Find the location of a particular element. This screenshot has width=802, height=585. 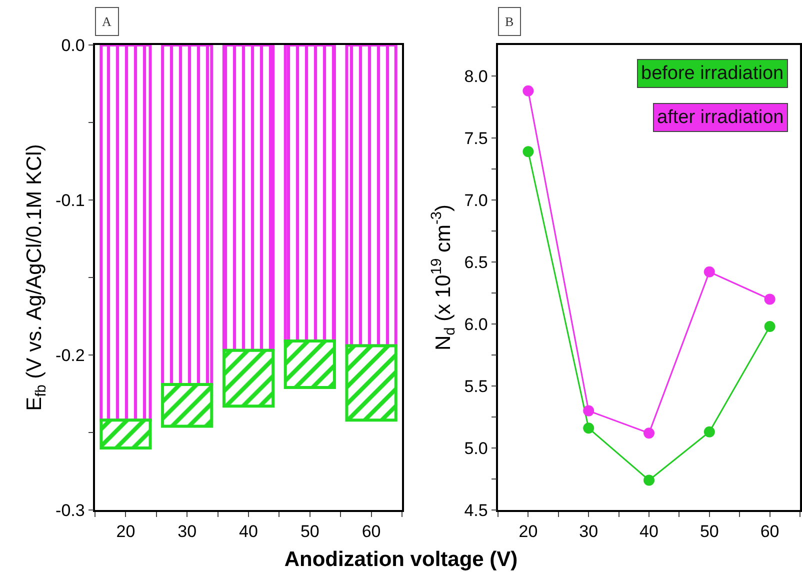

y-tick-label: 5.5 is located at coordinates (476, 386).